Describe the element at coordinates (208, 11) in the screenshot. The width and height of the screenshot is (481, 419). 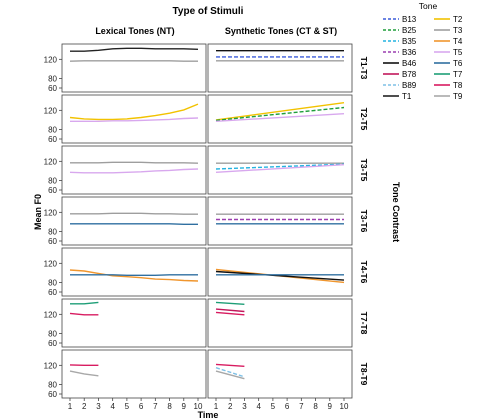
I see `chart-title: Type of Stimuli` at that location.